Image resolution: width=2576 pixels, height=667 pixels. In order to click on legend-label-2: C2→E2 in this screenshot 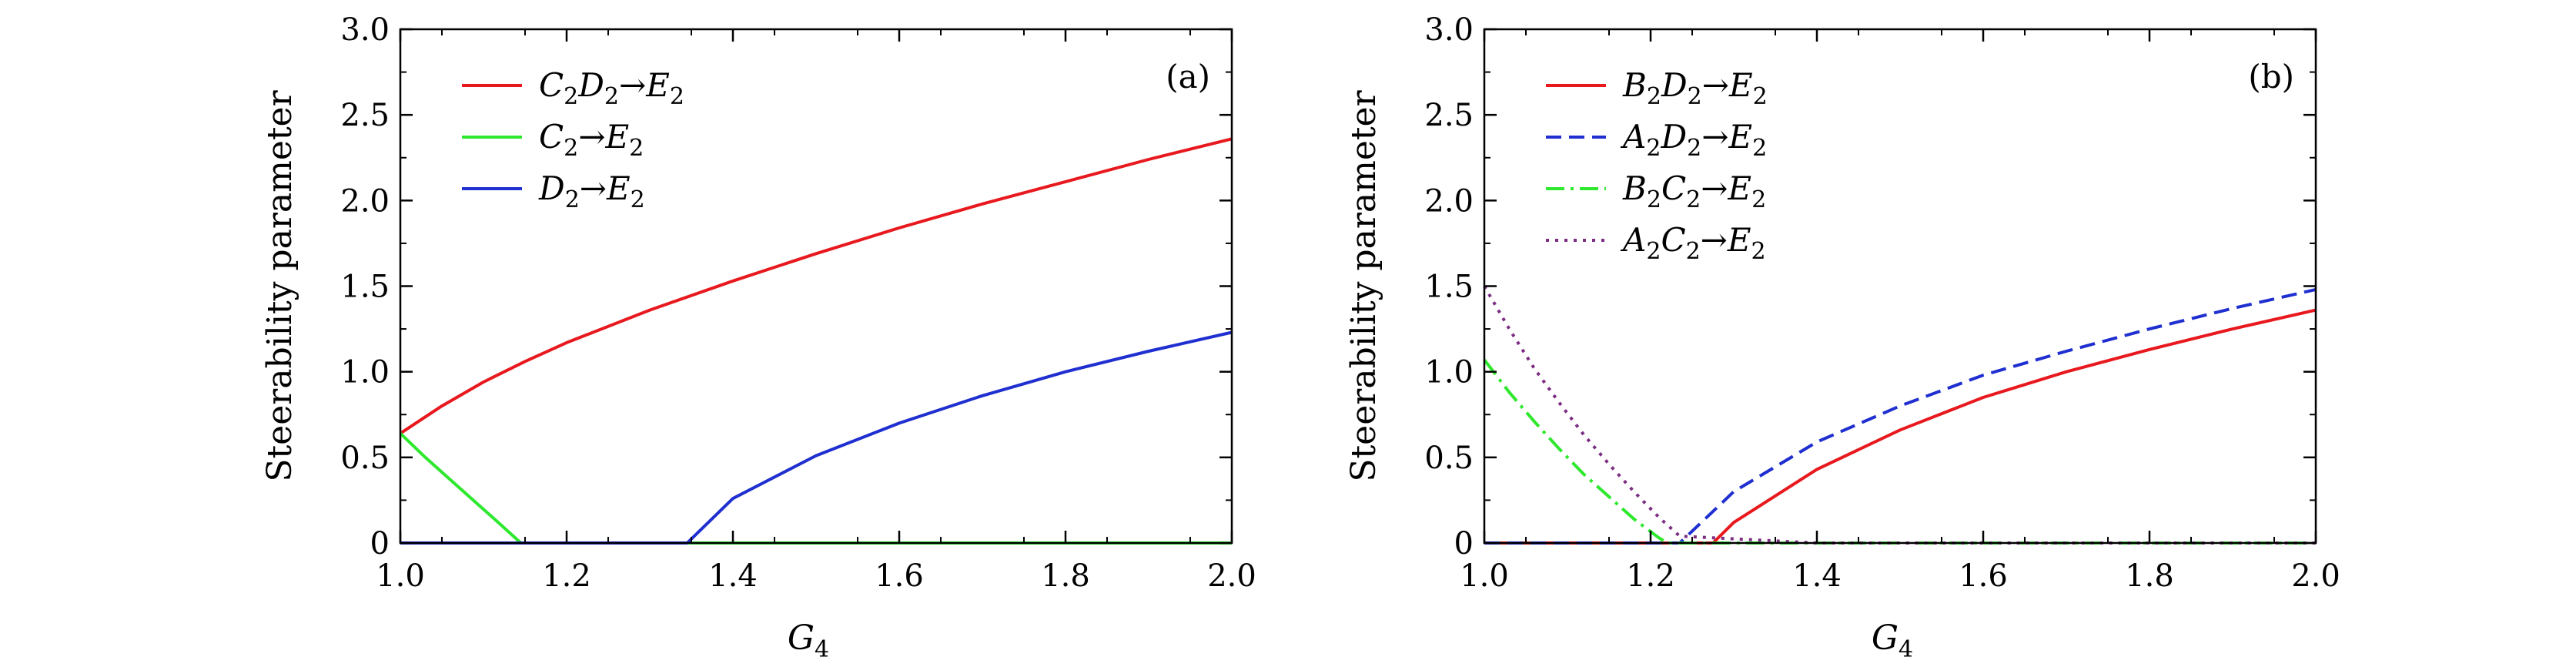, I will do `click(592, 140)`.